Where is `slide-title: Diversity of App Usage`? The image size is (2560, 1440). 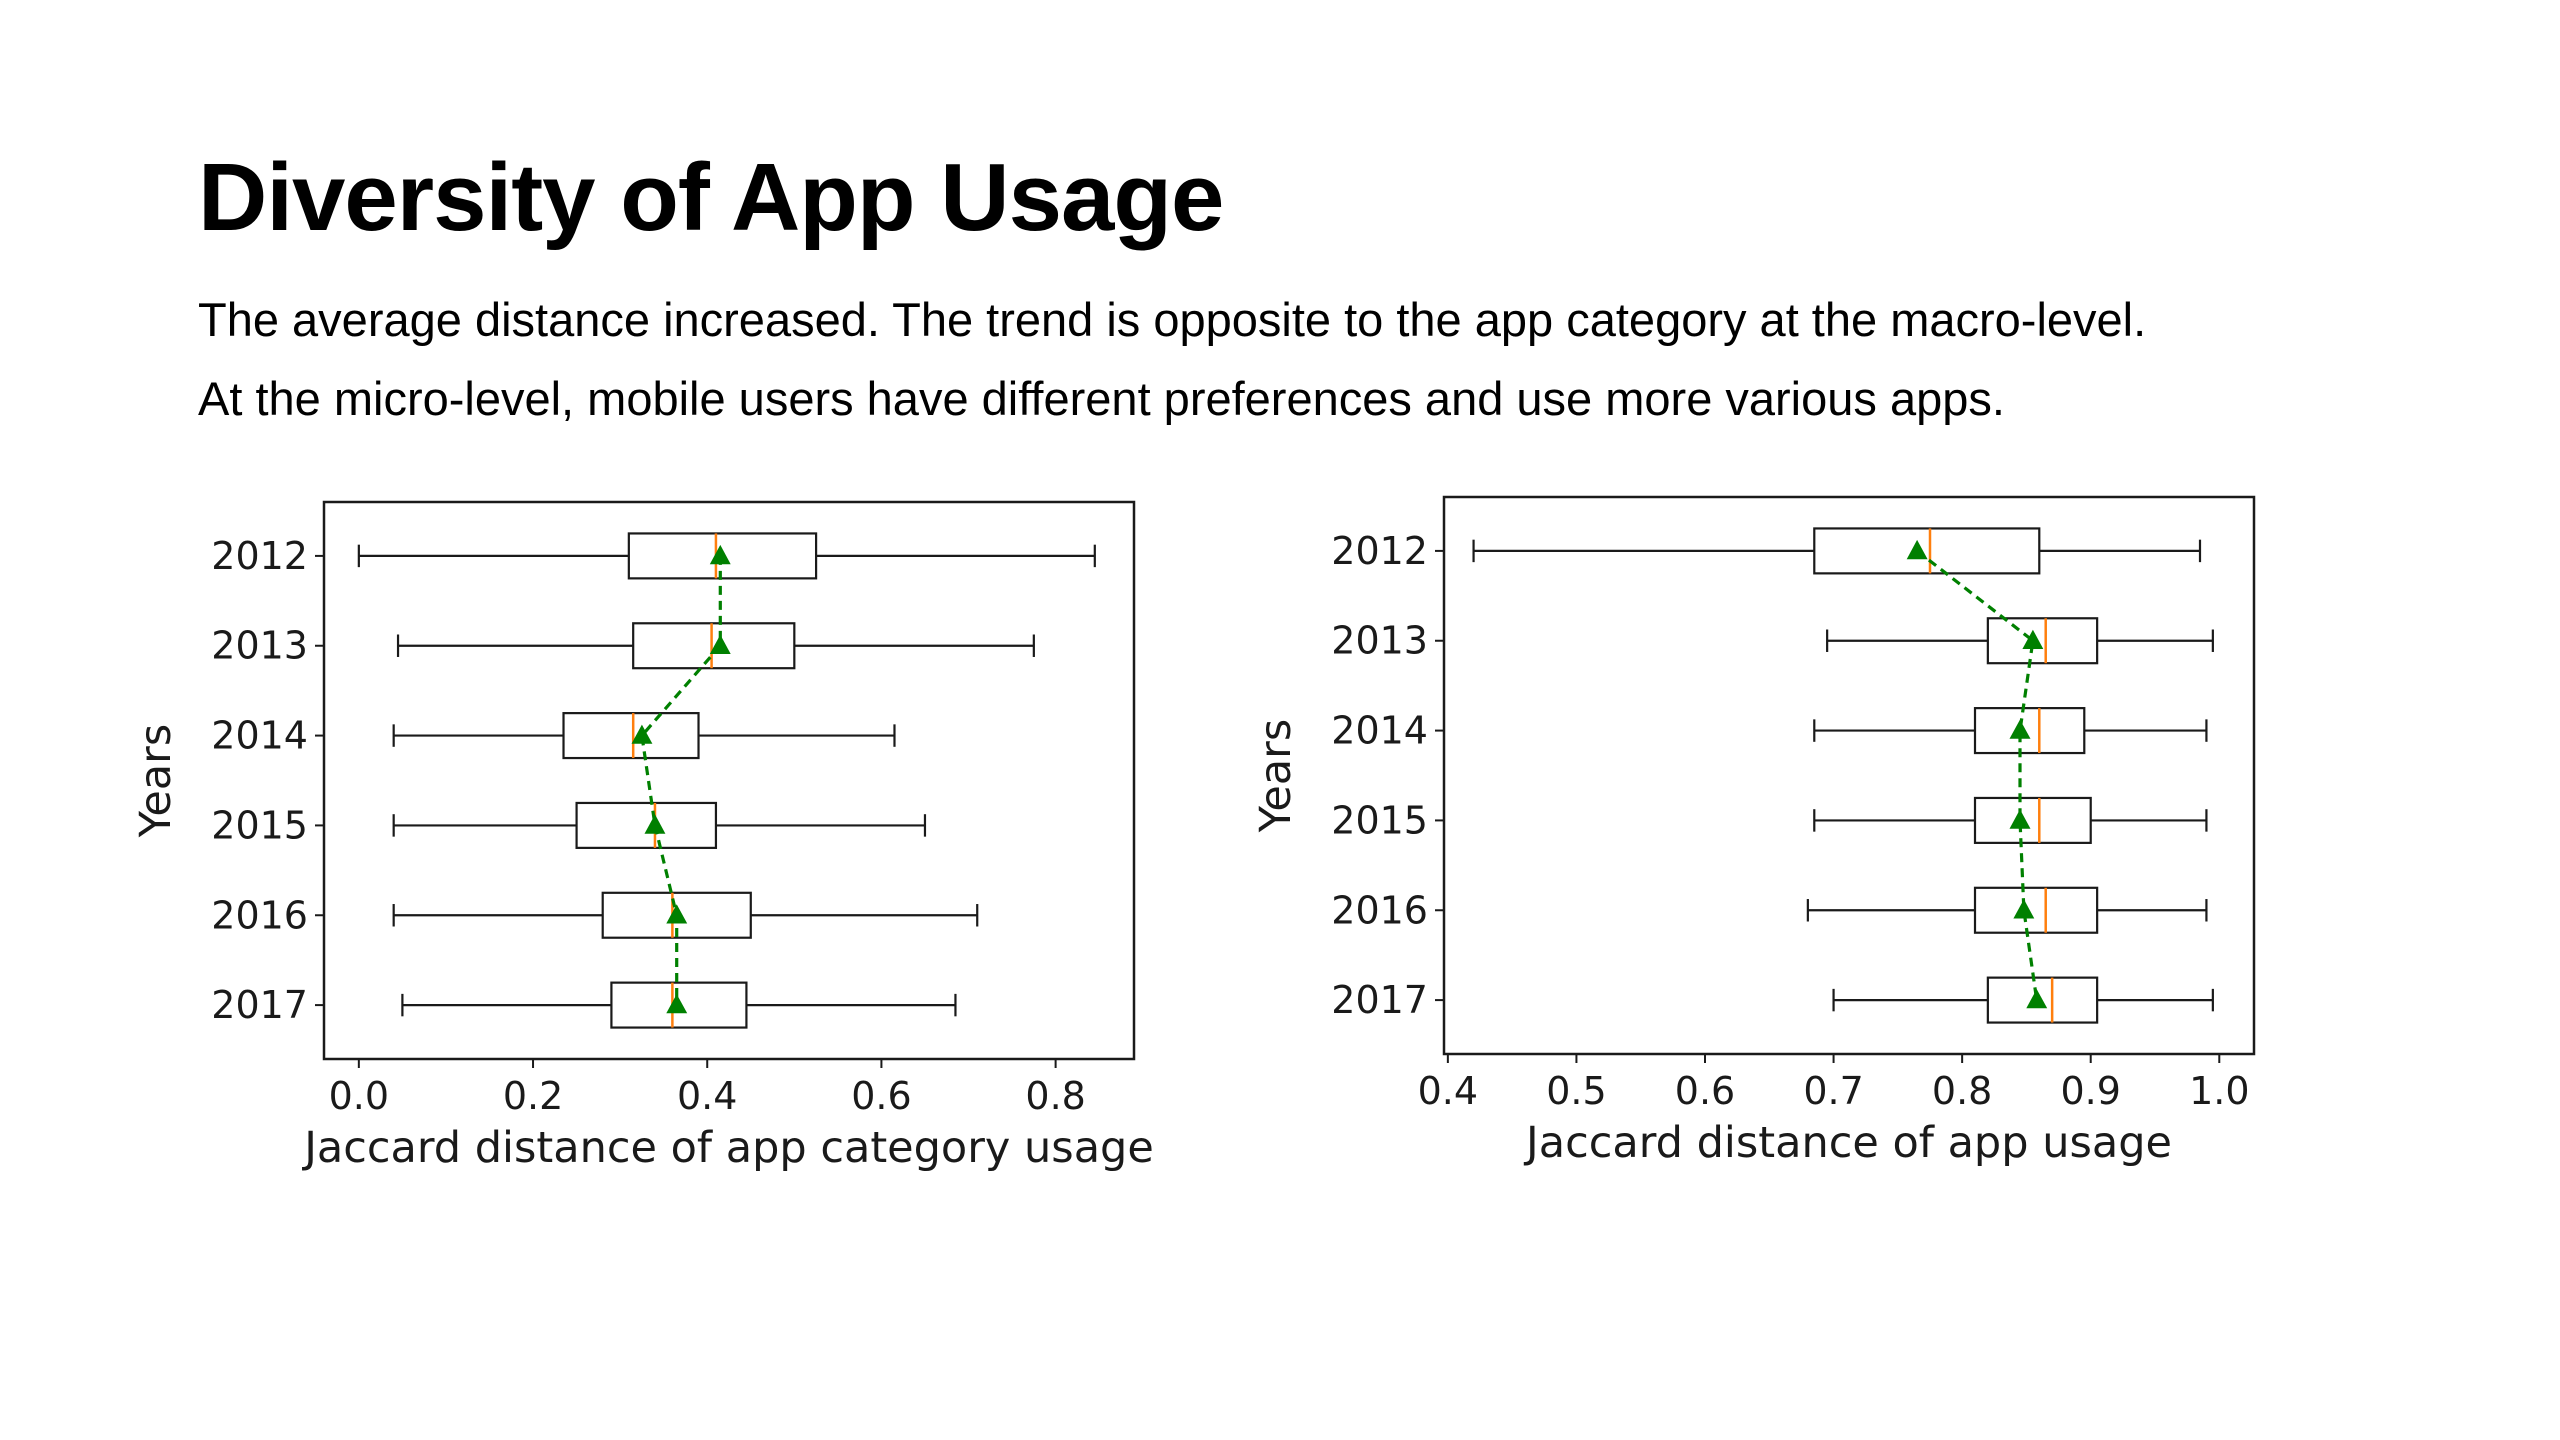
slide-title: Diversity of App Usage is located at coordinates (711, 197).